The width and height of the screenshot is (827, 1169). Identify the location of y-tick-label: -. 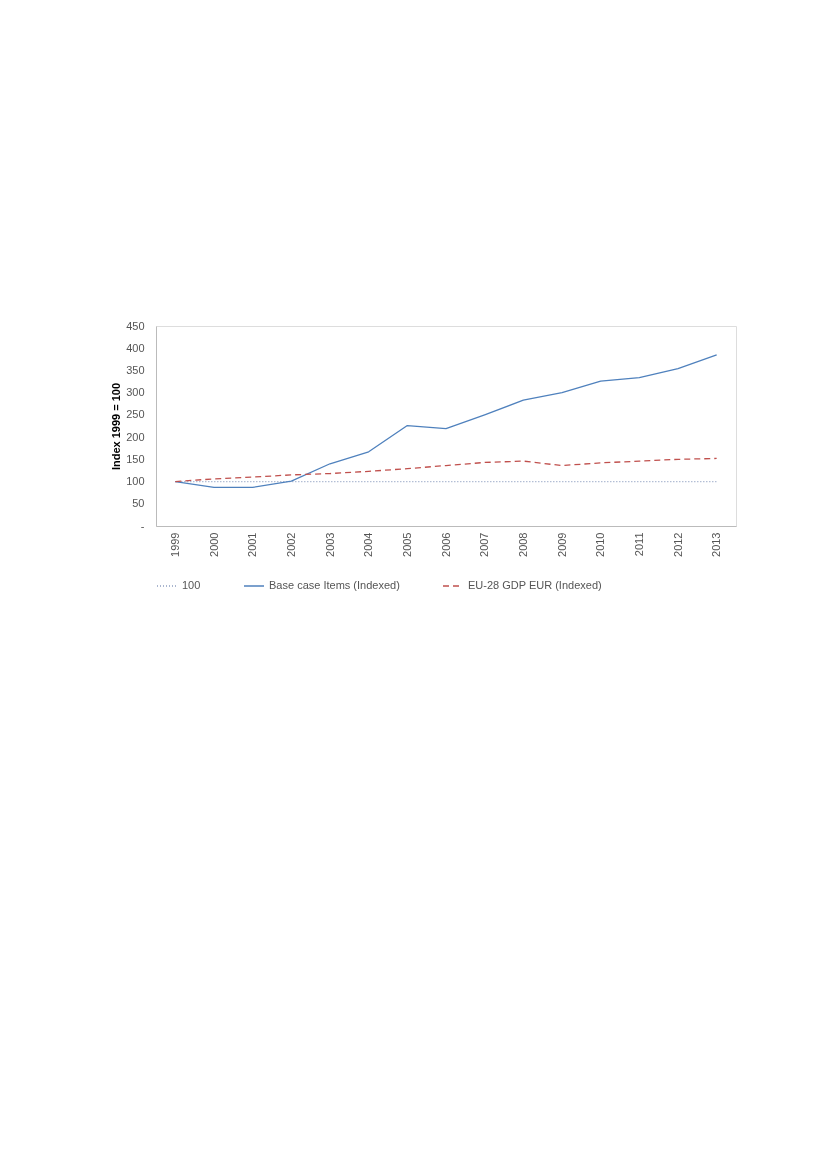
(142, 525).